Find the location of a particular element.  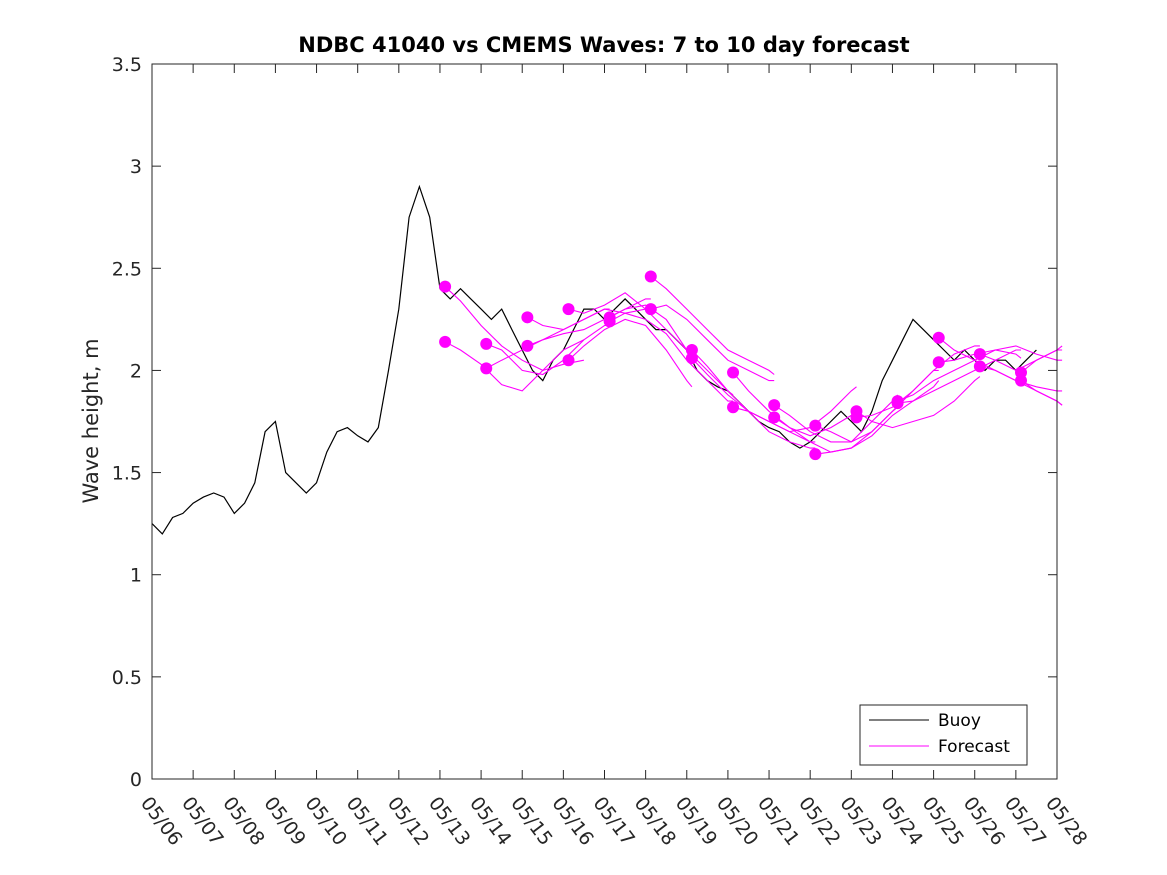

y-tick-label: 2.5 is located at coordinates (127, 269).